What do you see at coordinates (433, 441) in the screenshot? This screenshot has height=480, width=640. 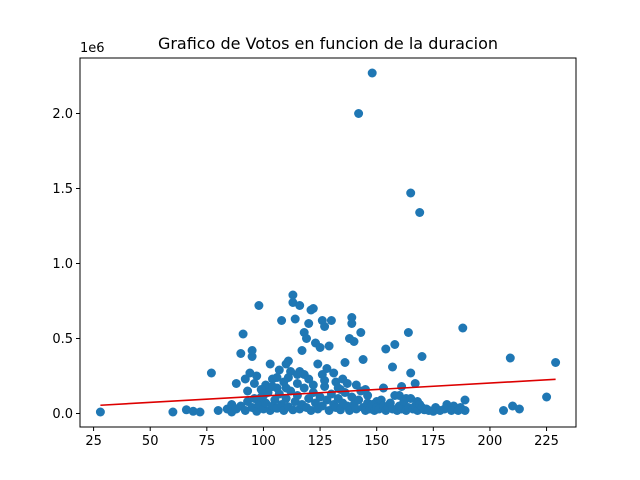 I see `x-tick-label: 175` at bounding box center [433, 441].